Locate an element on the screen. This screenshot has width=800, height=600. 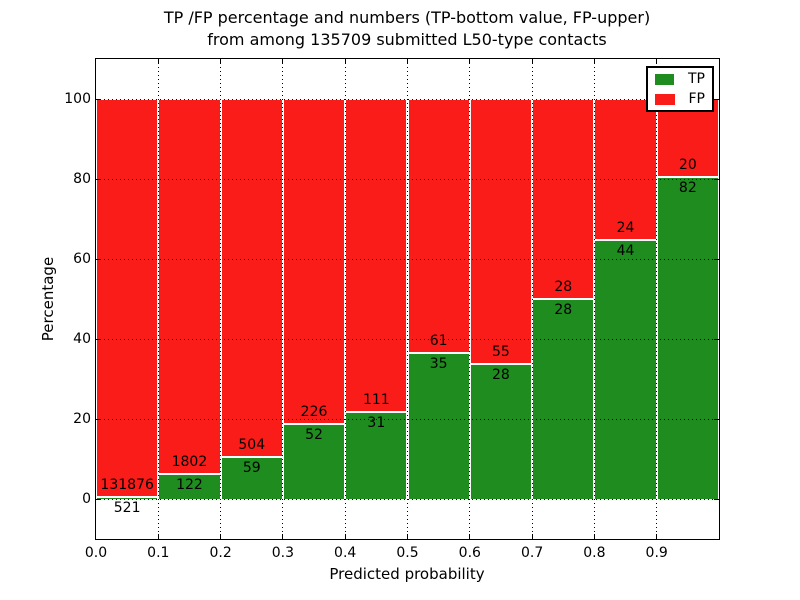
fp-count-label: 504 is located at coordinates (252, 445).